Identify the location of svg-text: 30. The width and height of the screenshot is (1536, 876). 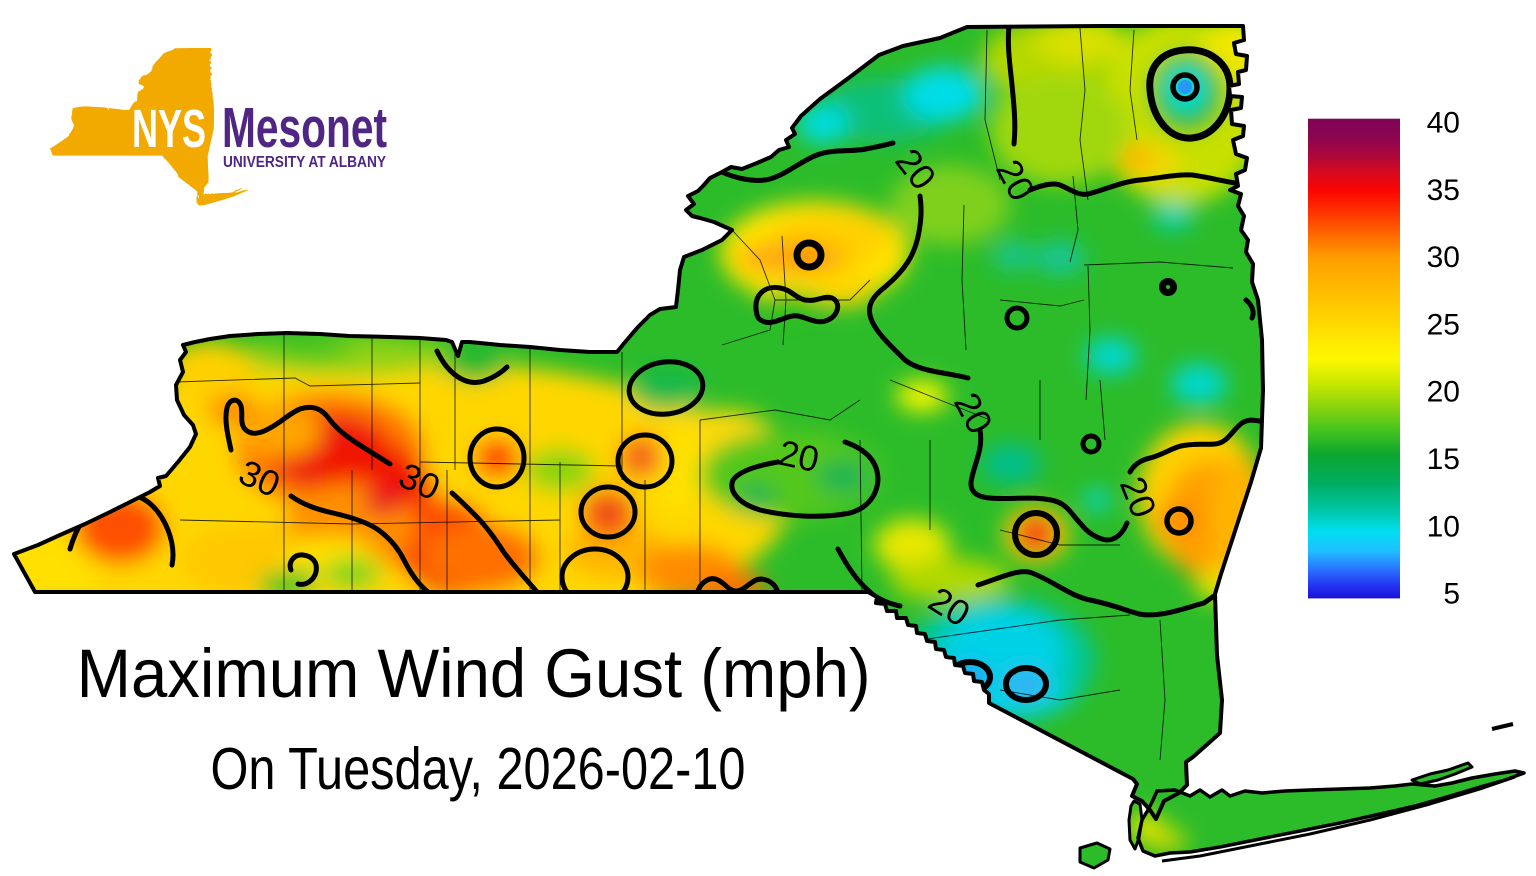
(1443, 257).